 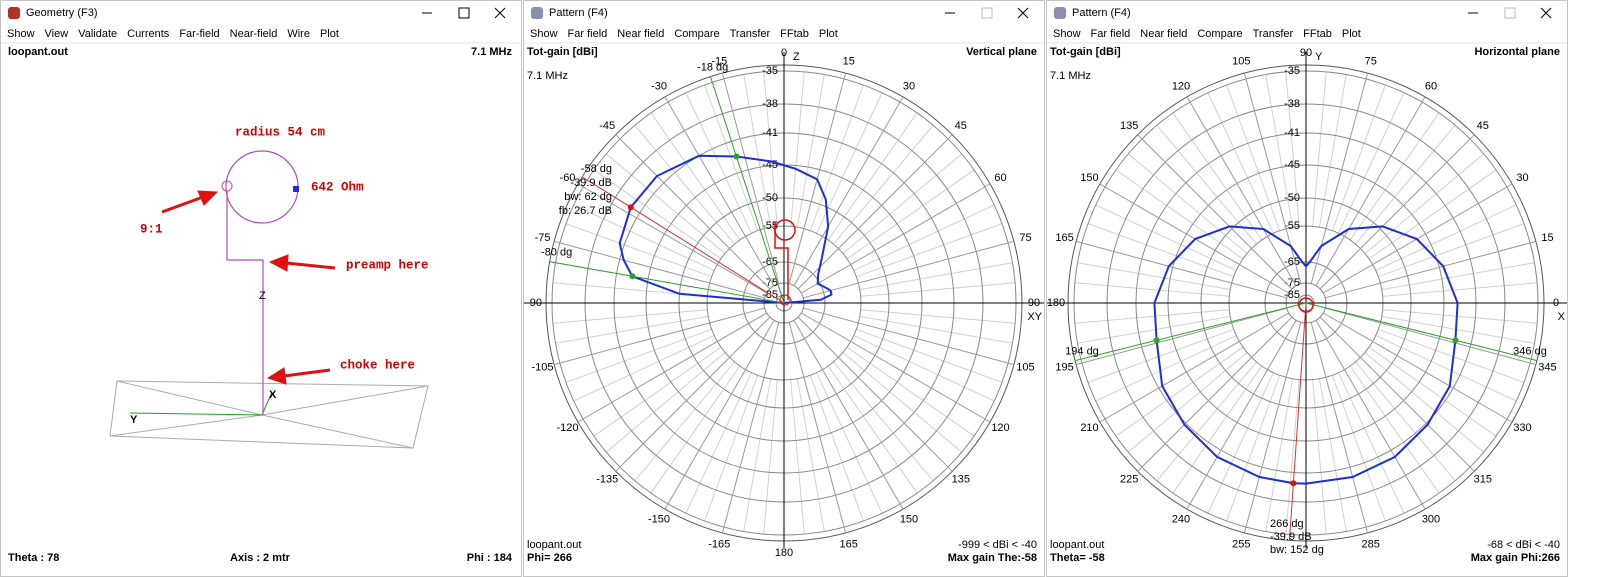 What do you see at coordinates (62, 13) in the screenshot?
I see `window-title: Geometry (F3)` at bounding box center [62, 13].